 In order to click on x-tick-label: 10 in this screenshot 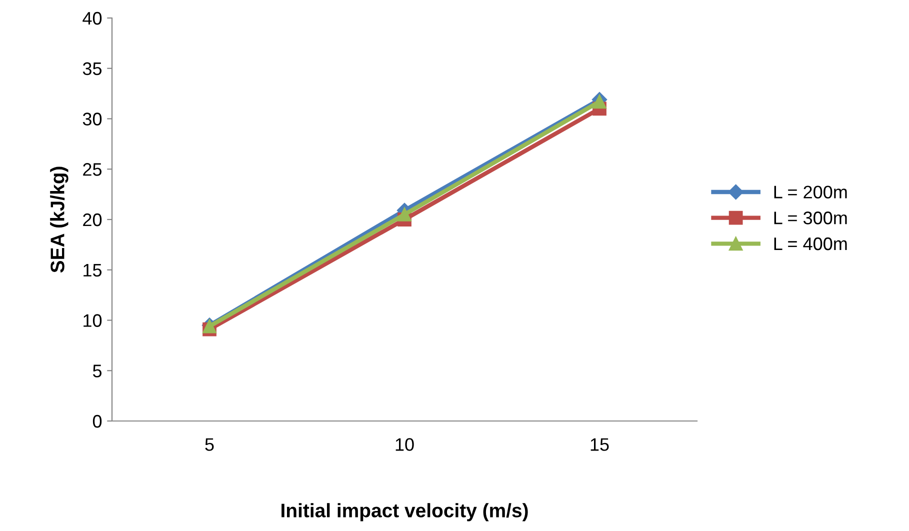, I will do `click(405, 444)`.